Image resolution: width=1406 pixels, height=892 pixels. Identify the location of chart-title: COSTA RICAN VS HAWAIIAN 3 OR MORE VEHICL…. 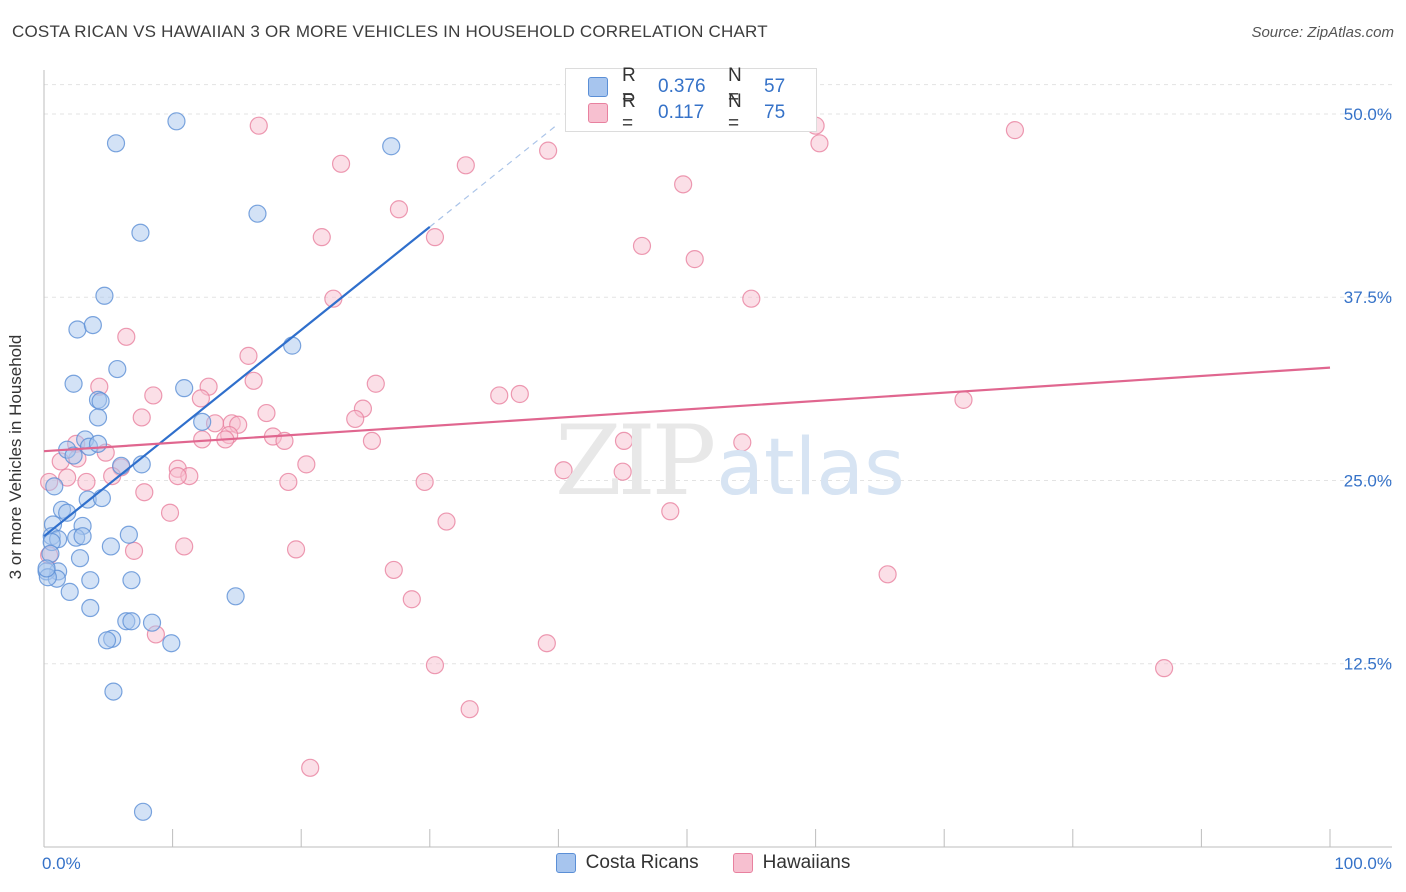
(390, 31).